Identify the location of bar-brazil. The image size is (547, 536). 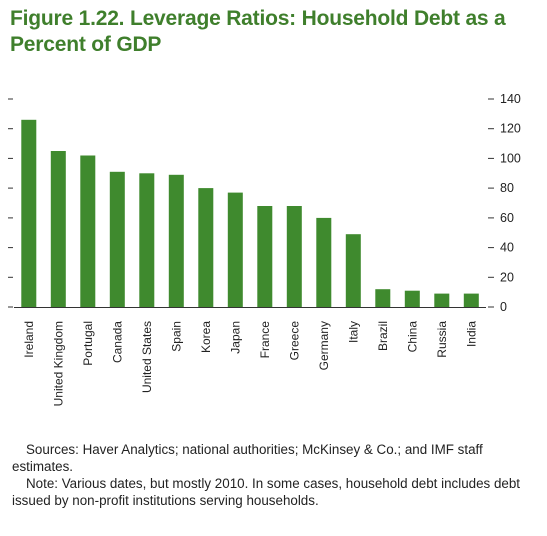
(383, 298).